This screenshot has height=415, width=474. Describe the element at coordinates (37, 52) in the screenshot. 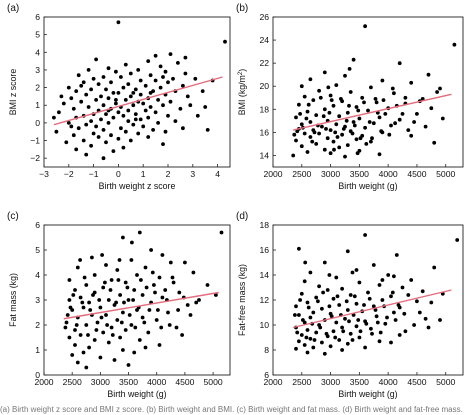

I see `y-tick-label-a-6: 4` at that location.